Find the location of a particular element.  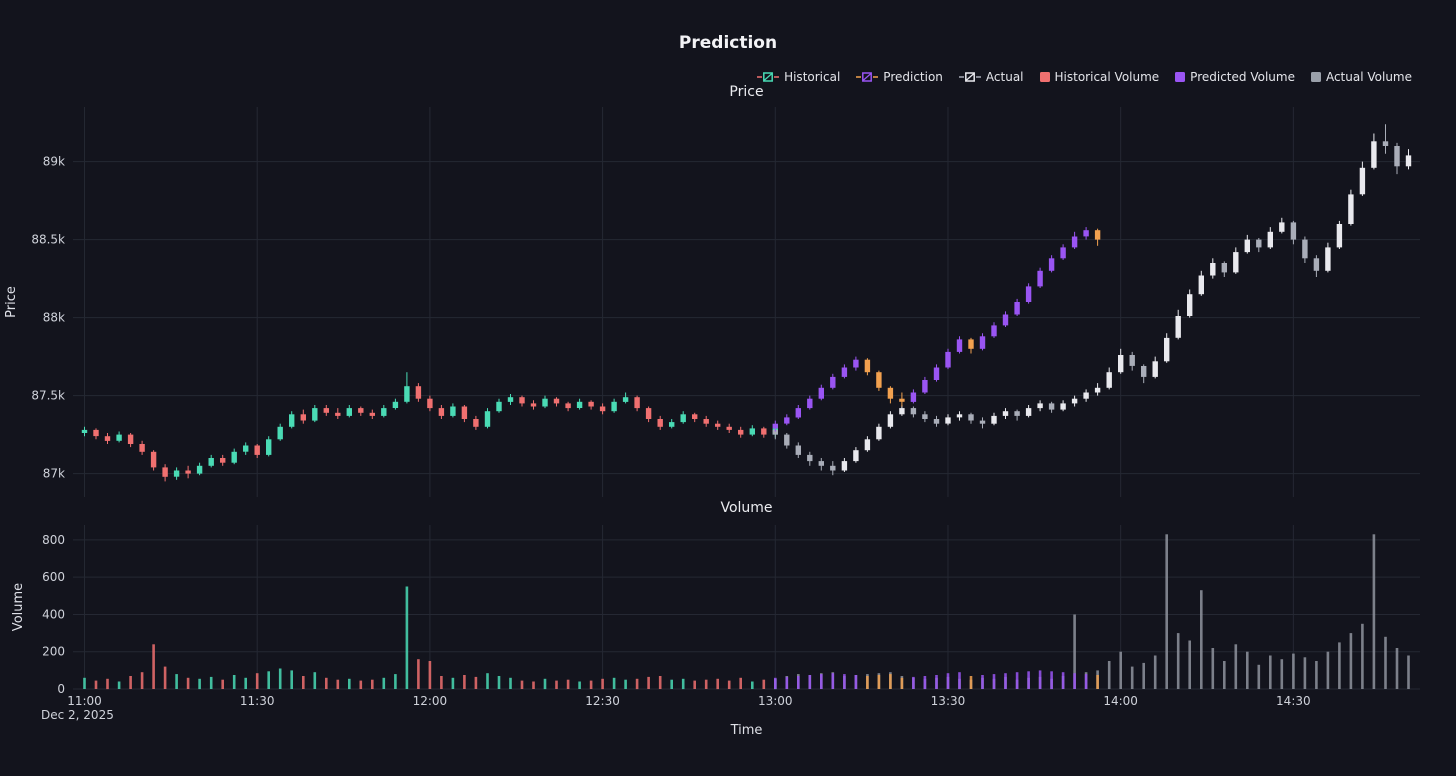

legend-item-predicted-volume: Predicted Volume is located at coordinates (1235, 77).